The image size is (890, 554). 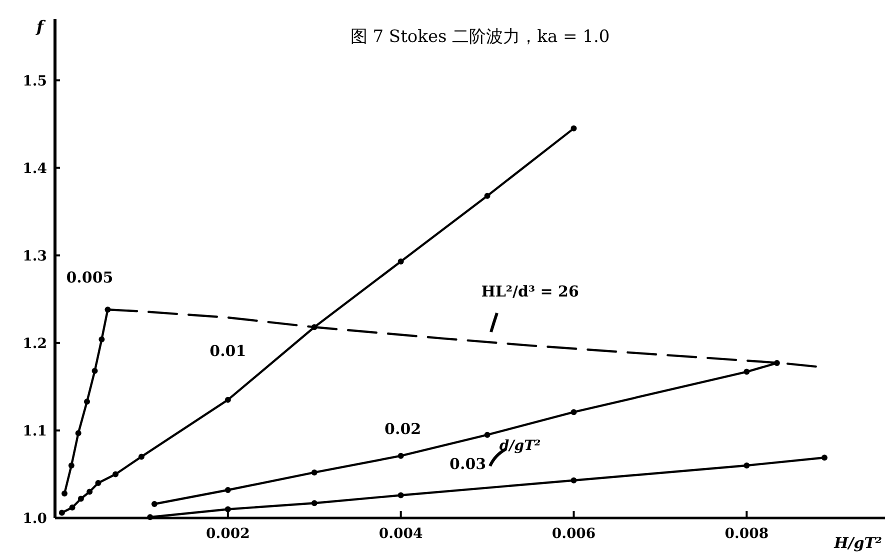 I want to click on y-axis-title: f, so click(x=41, y=26).